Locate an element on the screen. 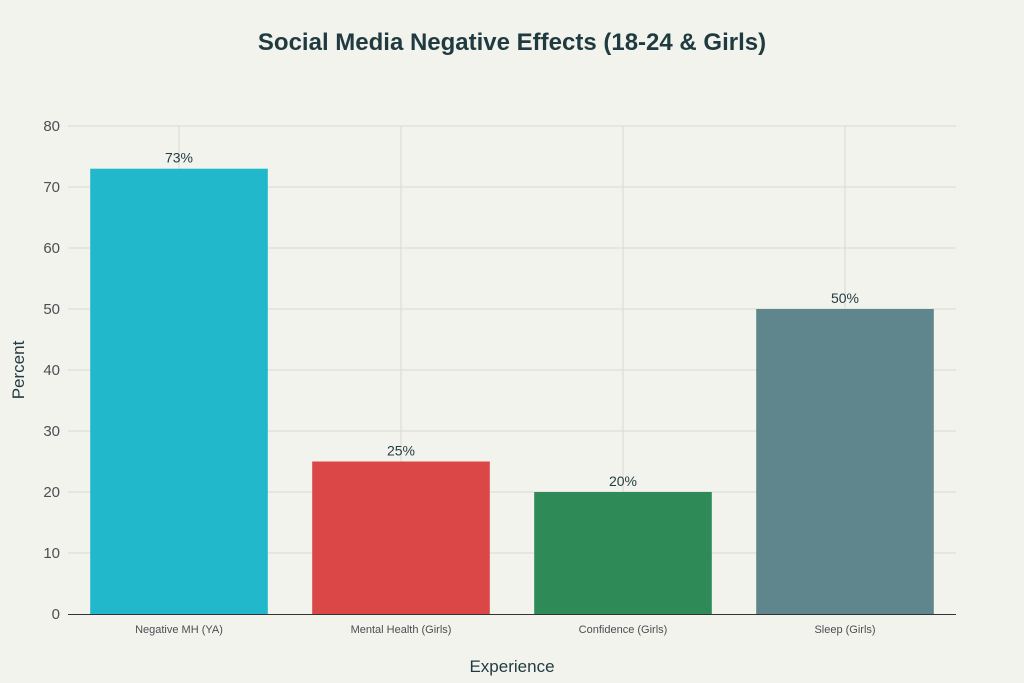 Image resolution: width=1024 pixels, height=683 pixels. x-tick-label: Confidence (Girls) is located at coordinates (623, 630).